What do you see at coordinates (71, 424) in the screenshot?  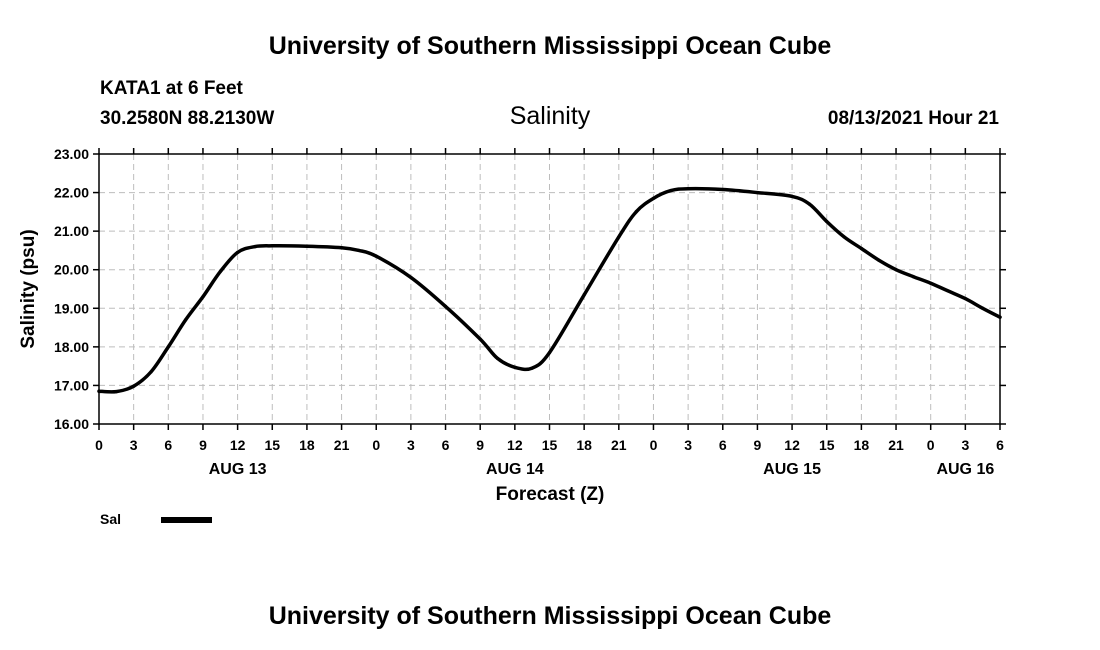 I see `y-tick-label: 16.00` at bounding box center [71, 424].